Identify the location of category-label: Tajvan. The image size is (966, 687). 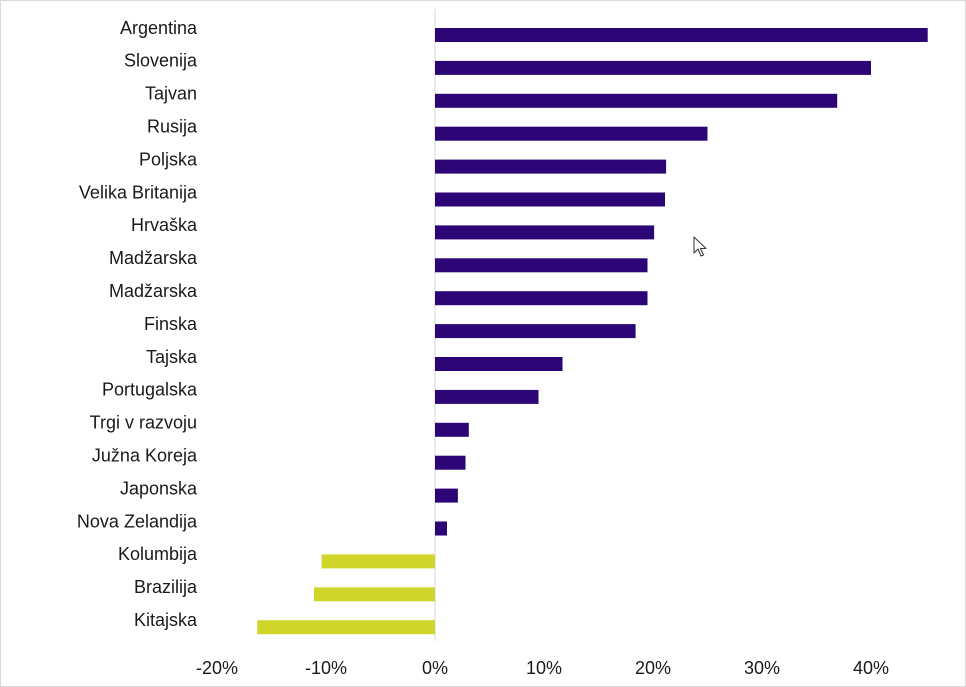
(171, 94).